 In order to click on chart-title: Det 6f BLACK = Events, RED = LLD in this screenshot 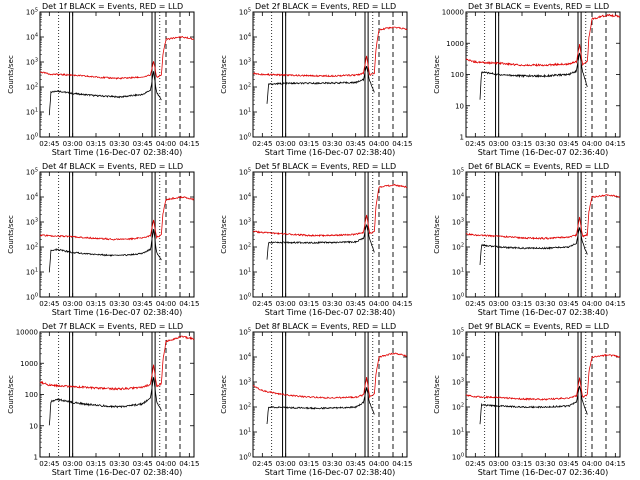, I will do `click(538, 166)`.